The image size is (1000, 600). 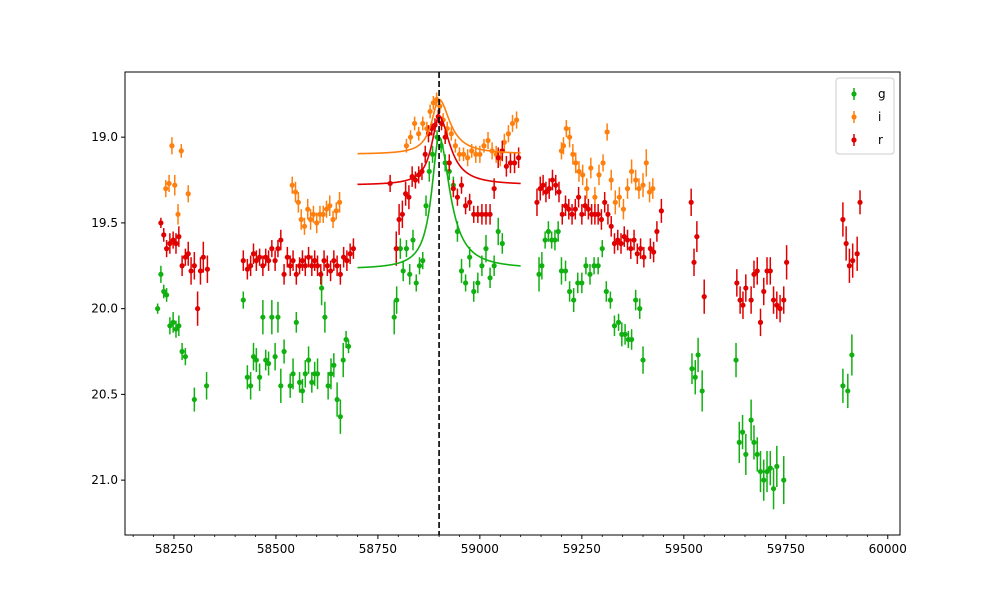 What do you see at coordinates (854, 140) in the screenshot?
I see `legend-marker-r` at bounding box center [854, 140].